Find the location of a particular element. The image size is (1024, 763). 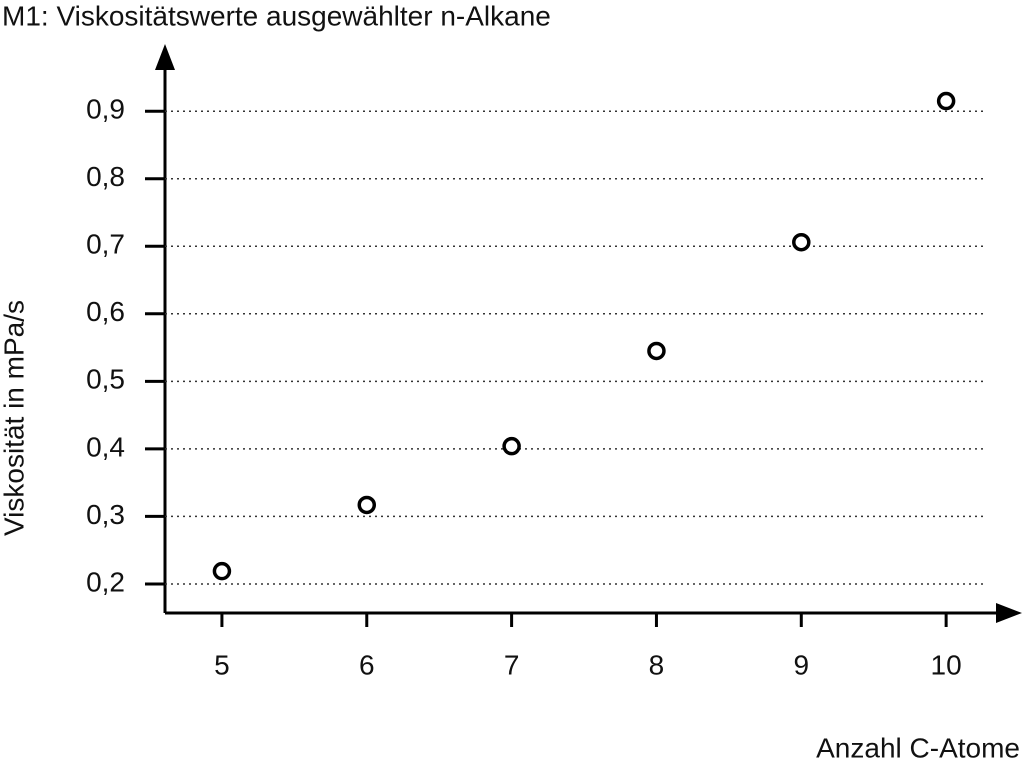

y-tick-label: 0,3 is located at coordinates (105, 514).